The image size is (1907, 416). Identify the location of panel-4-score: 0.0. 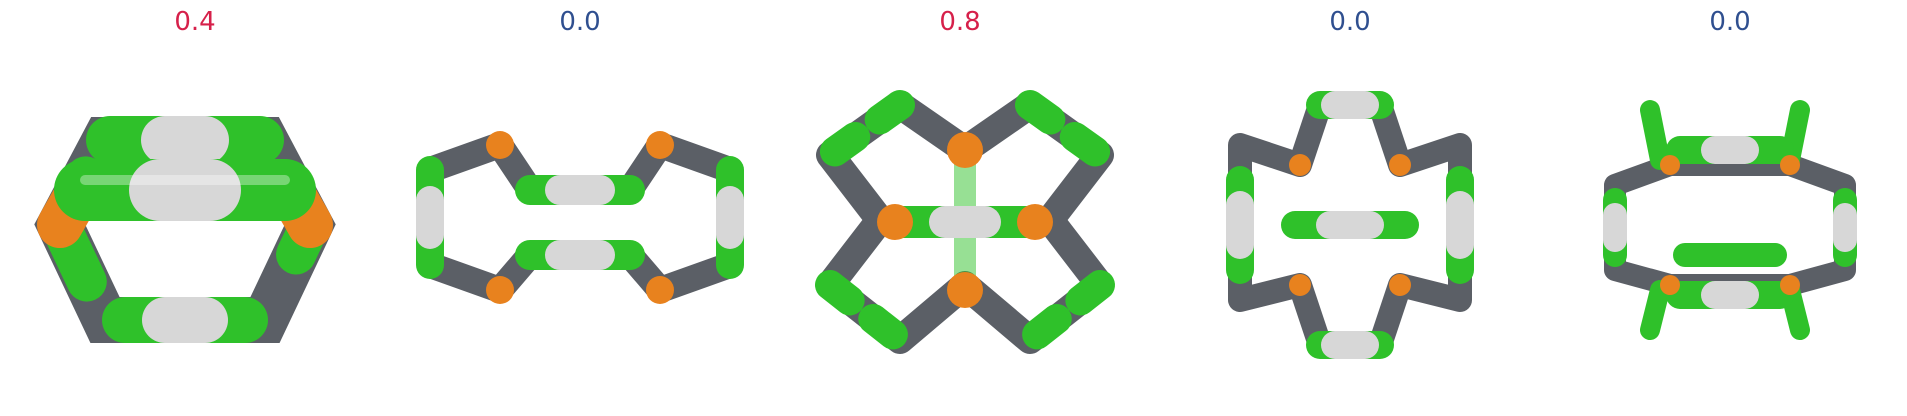
(1350, 22).